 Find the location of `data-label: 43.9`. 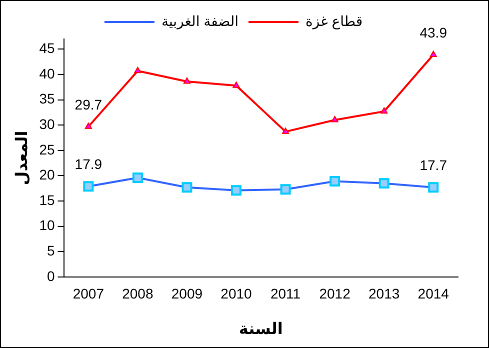

data-label: 43.9 is located at coordinates (434, 32).